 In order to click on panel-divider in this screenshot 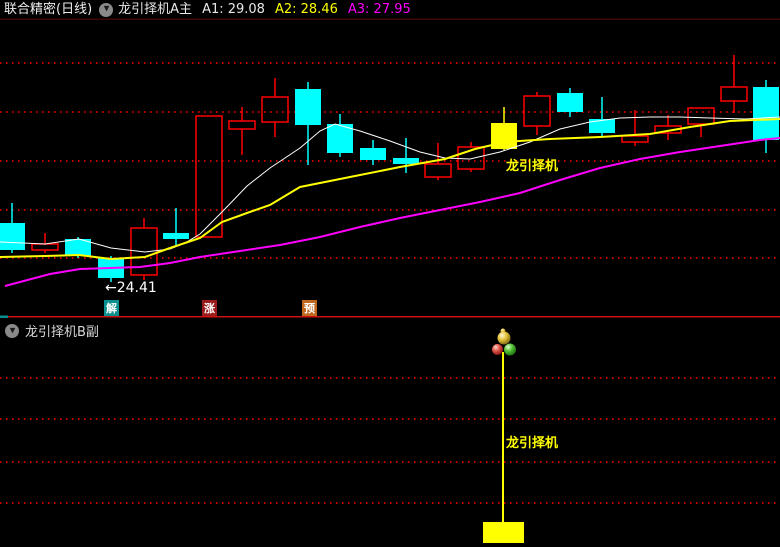, I will do `click(390, 317)`.